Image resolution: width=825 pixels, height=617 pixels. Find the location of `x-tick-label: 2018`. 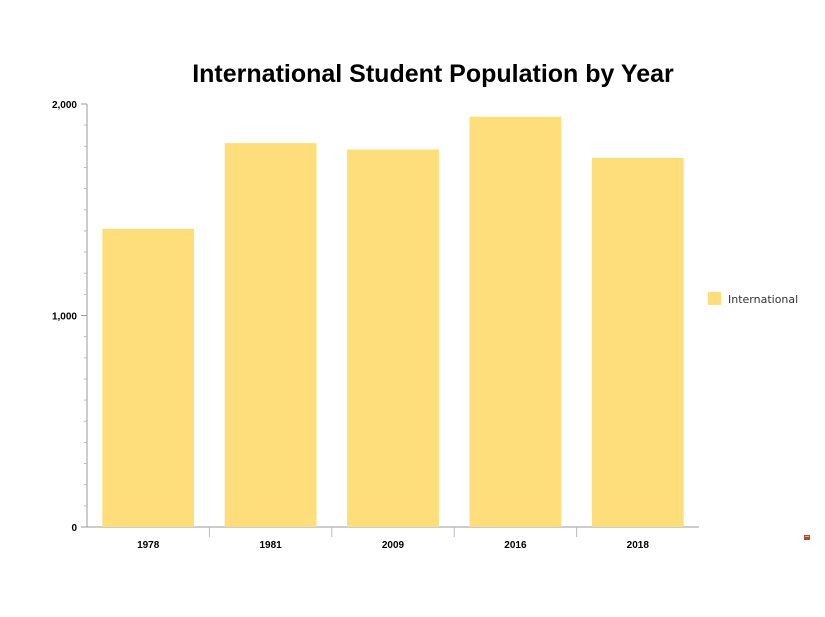

x-tick-label: 2018 is located at coordinates (638, 545).